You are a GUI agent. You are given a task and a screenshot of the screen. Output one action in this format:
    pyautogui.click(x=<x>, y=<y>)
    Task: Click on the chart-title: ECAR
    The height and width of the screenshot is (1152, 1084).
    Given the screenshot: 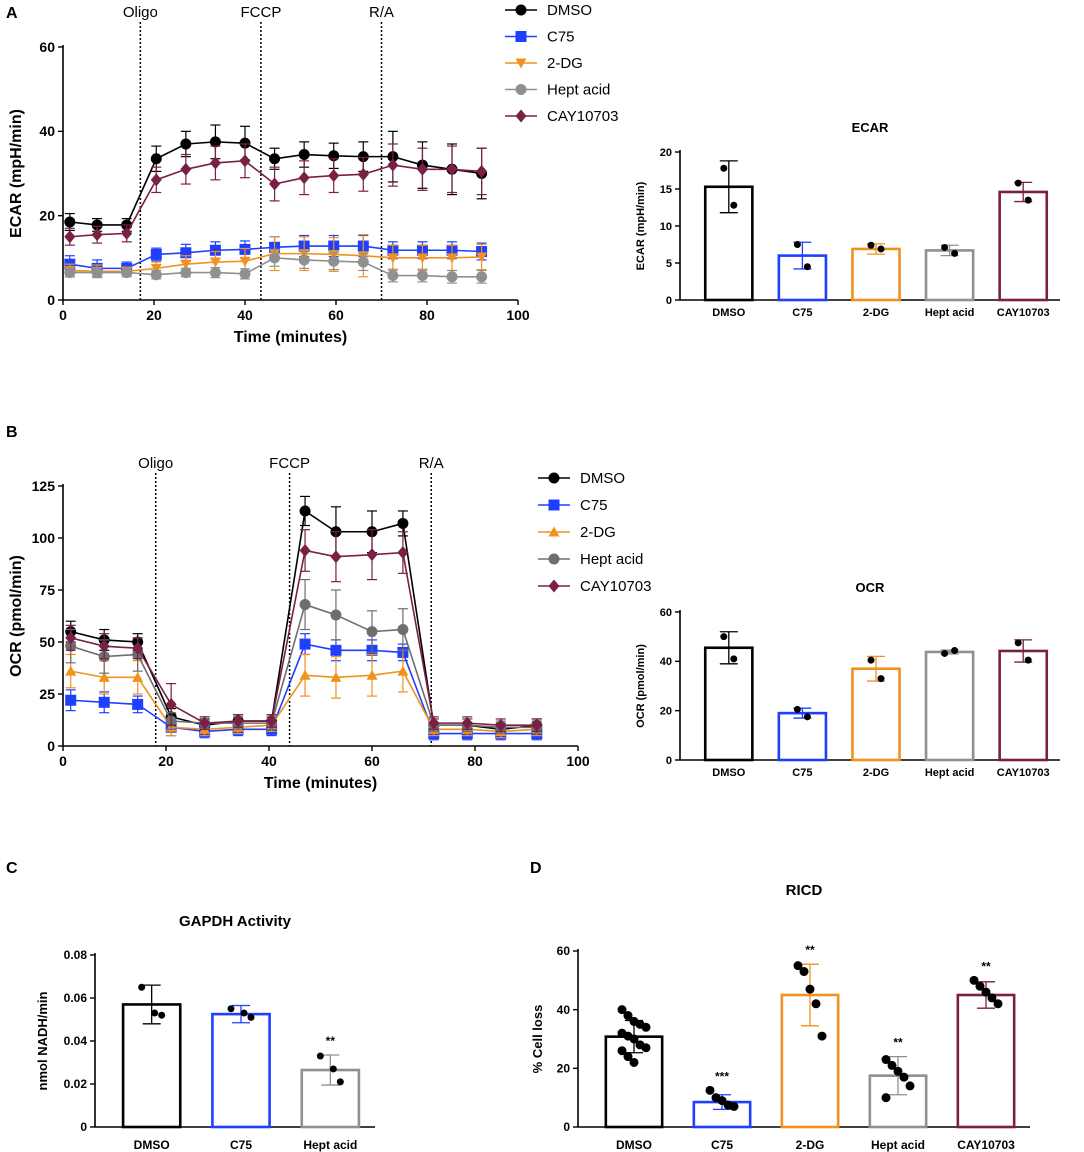 What is the action you would take?
    pyautogui.click(x=870, y=127)
    